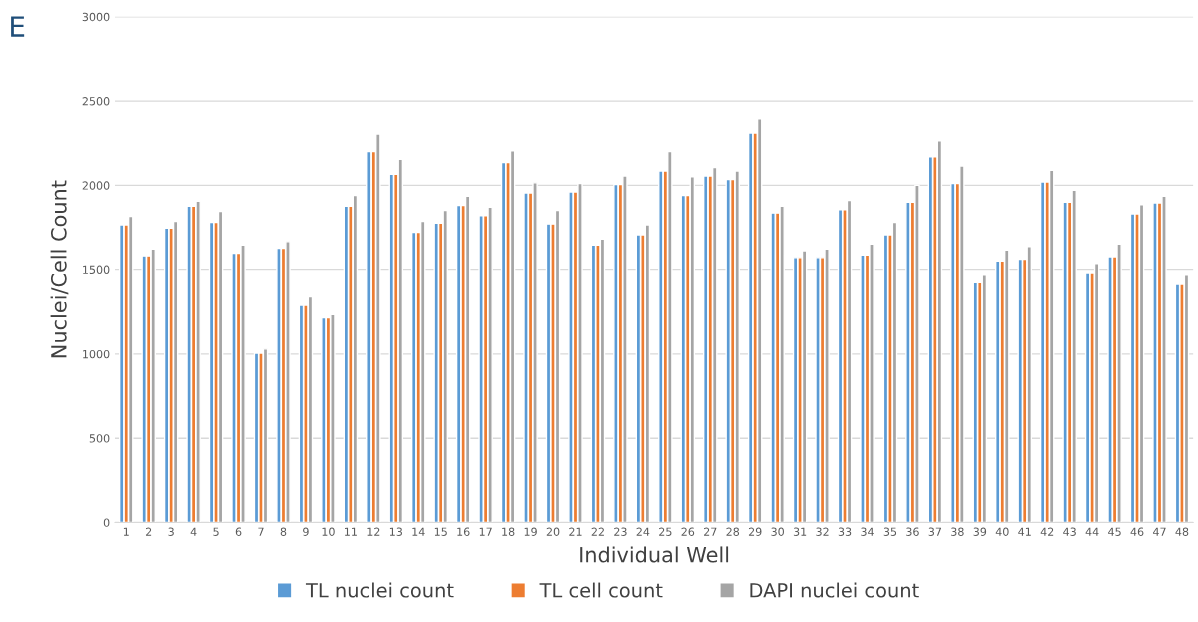  I want to click on y-tick-label: 2000, so click(96, 185).